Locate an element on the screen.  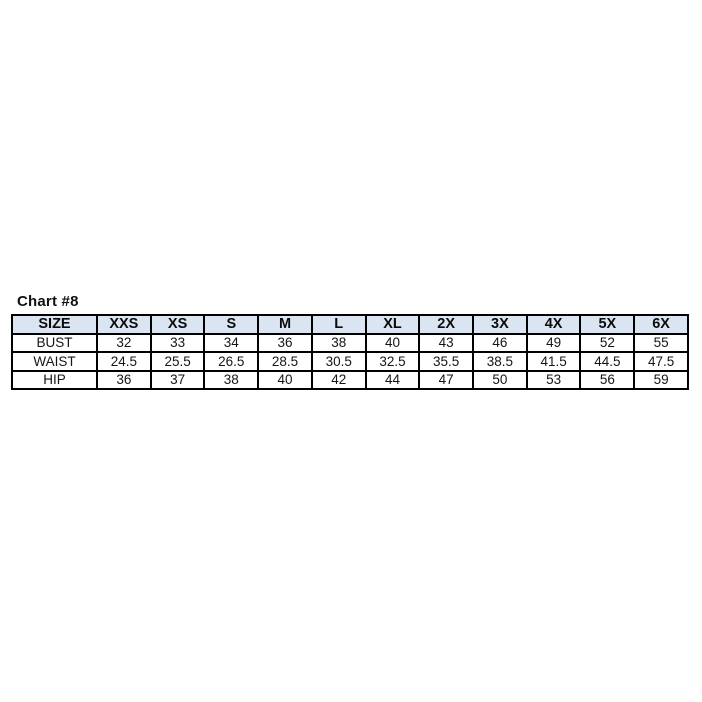
table-cell: 50 is located at coordinates (500, 379).